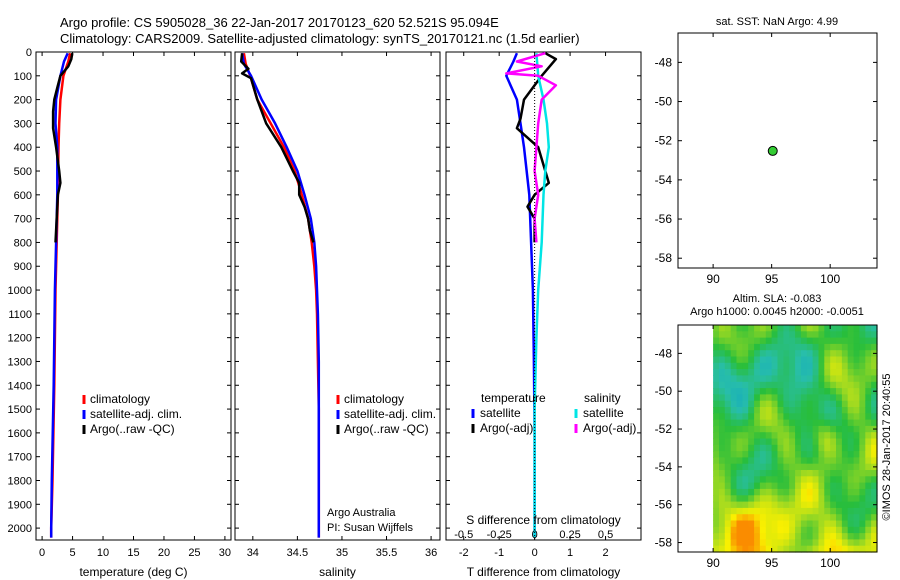 The image size is (900, 580). I want to click on y-tick-label: 300, so click(23, 124).